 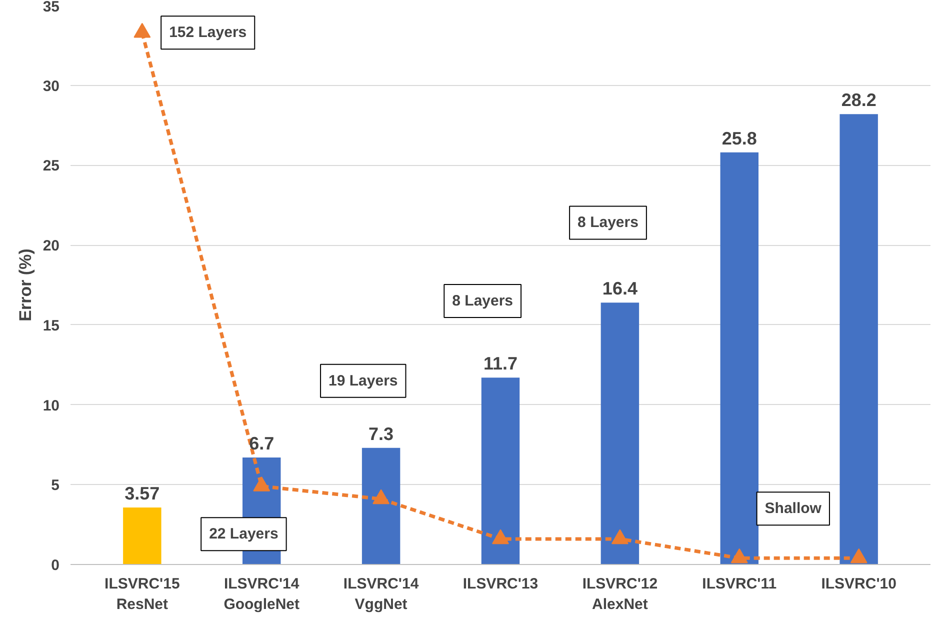 What do you see at coordinates (208, 33) in the screenshot?
I see `annotation: 152 Layers` at bounding box center [208, 33].